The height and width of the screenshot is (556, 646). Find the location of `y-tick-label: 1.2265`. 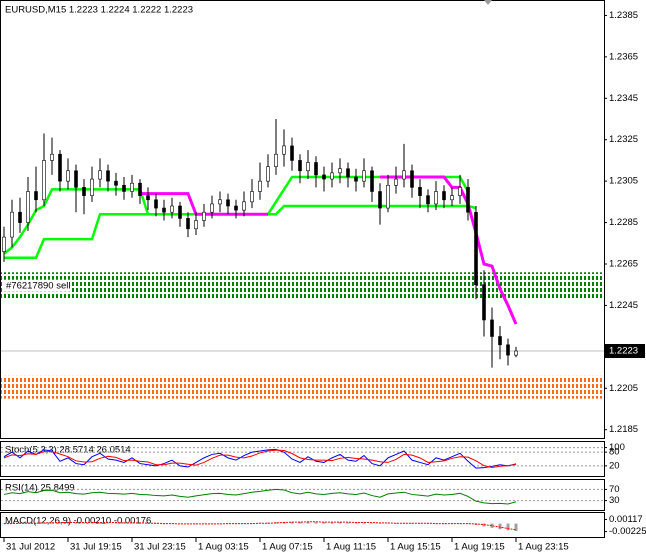

y-tick-label: 1.2265 is located at coordinates (623, 264).